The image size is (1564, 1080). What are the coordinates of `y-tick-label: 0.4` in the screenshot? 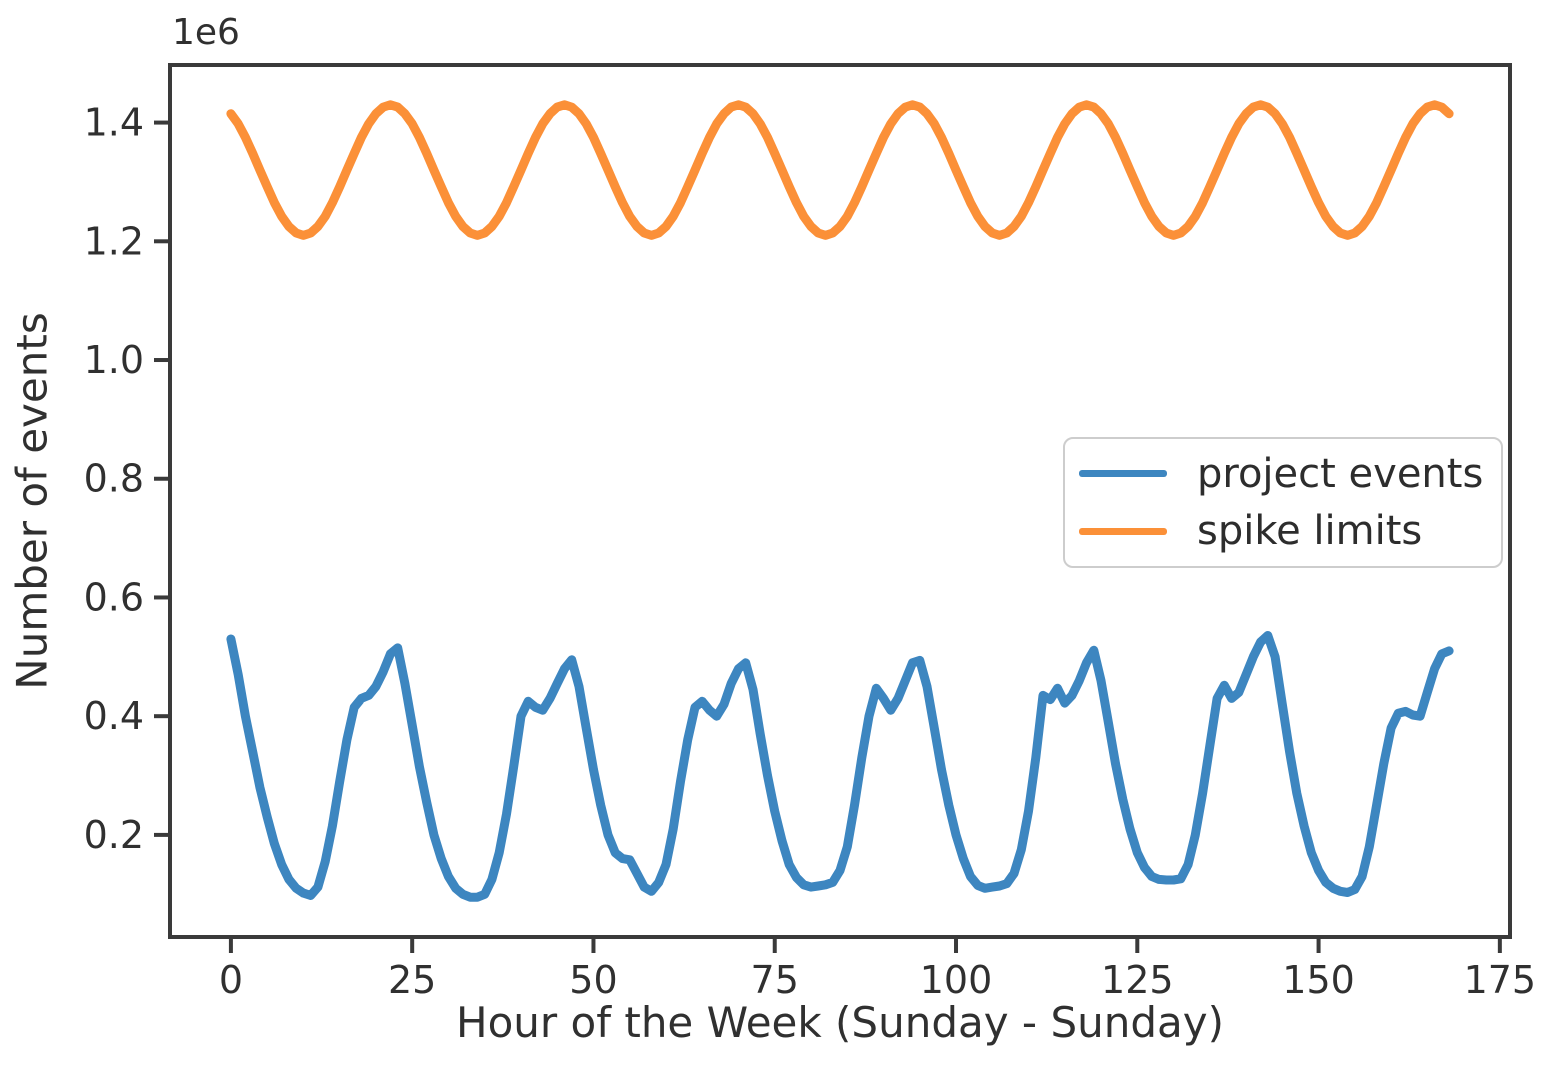 It's located at (114, 716).